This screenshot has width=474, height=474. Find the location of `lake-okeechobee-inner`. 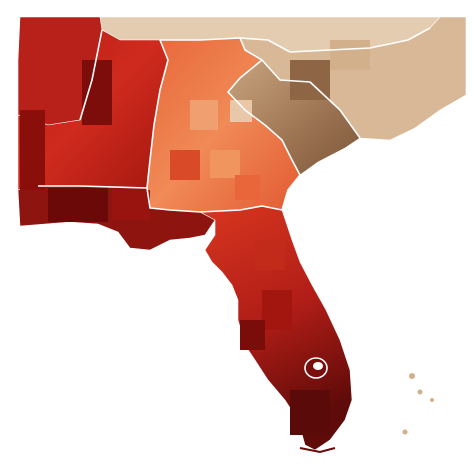

lake-okeechobee-inner is located at coordinates (318, 366).